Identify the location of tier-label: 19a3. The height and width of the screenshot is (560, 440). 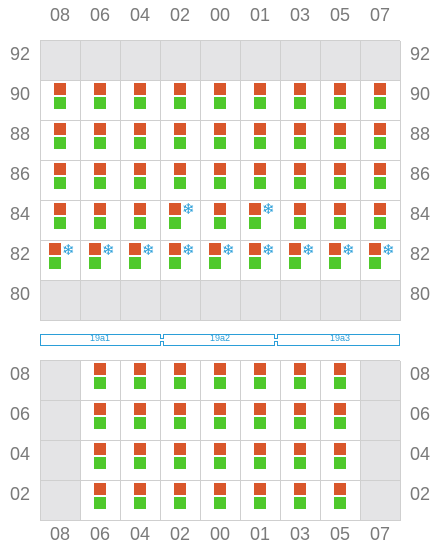
(340, 338).